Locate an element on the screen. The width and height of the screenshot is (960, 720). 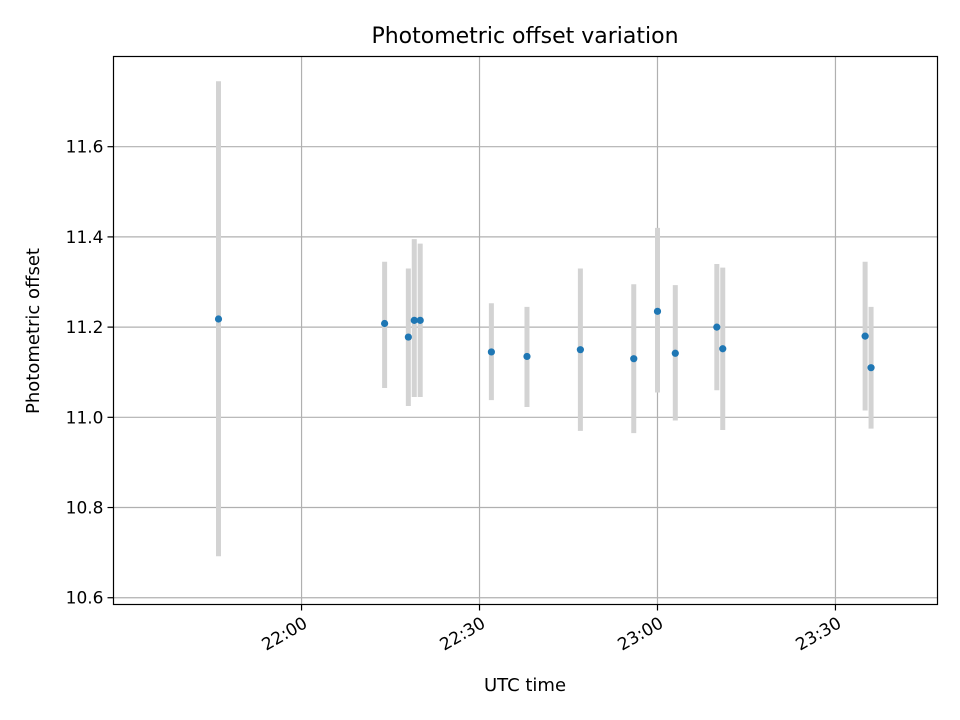
y-axis-label: Photometric offset is located at coordinates (33, 331).